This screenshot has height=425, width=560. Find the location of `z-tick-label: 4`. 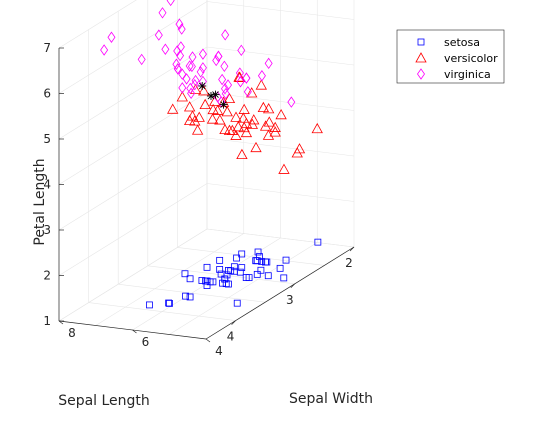

z-tick-label: 4 is located at coordinates (47, 185).